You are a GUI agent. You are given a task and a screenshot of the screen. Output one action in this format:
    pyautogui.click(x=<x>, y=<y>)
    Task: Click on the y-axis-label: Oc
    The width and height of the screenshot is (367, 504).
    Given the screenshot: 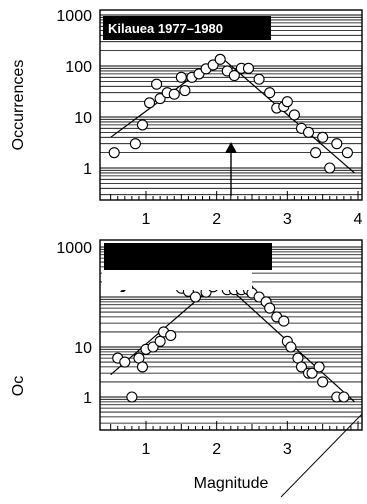 What is the action you would take?
    pyautogui.click(x=18, y=386)
    